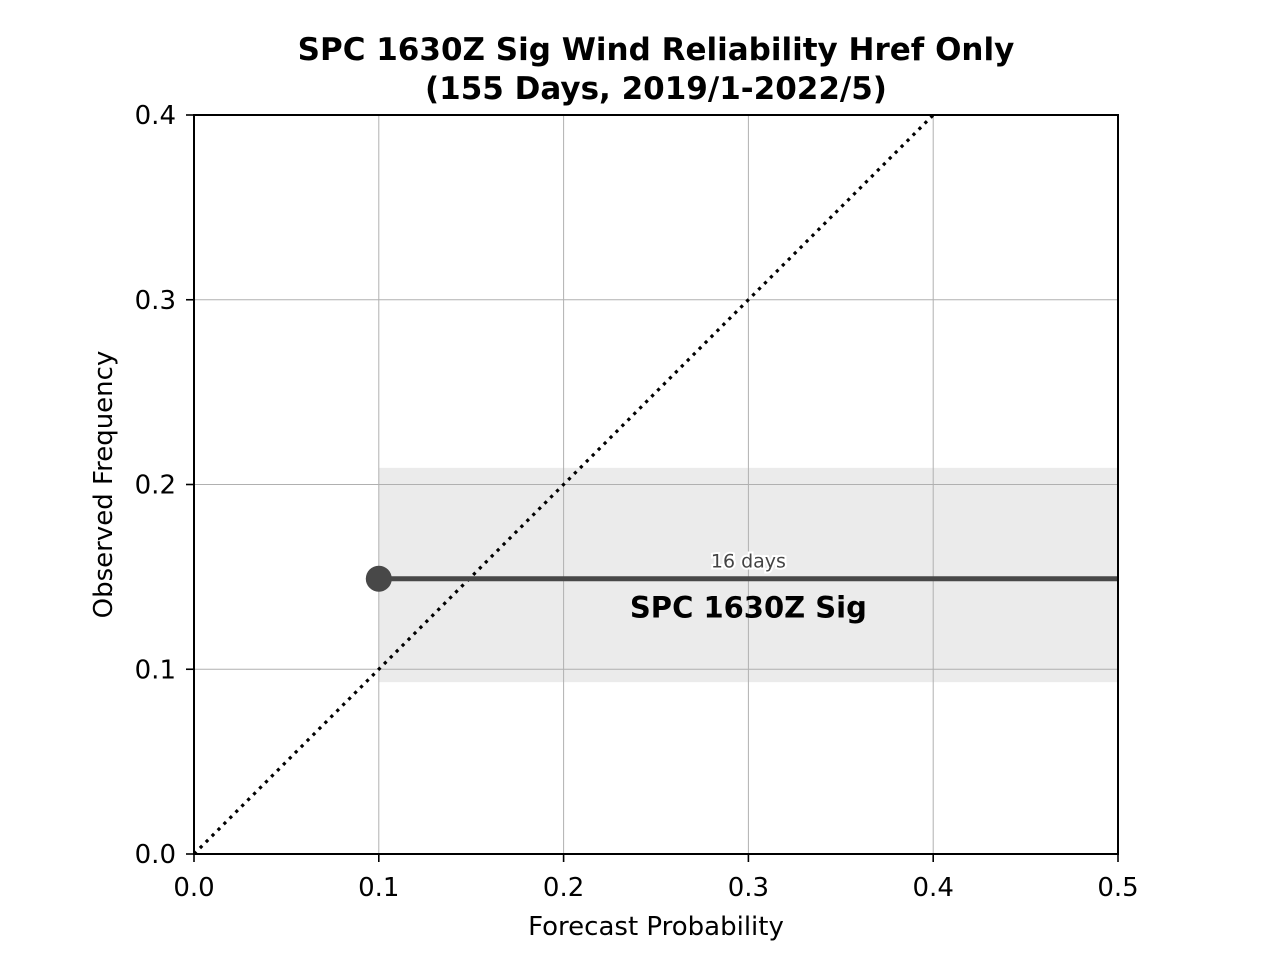 The height and width of the screenshot is (960, 1280). Describe the element at coordinates (155, 670) in the screenshot. I see `y-tick-label: 0.1` at that location.